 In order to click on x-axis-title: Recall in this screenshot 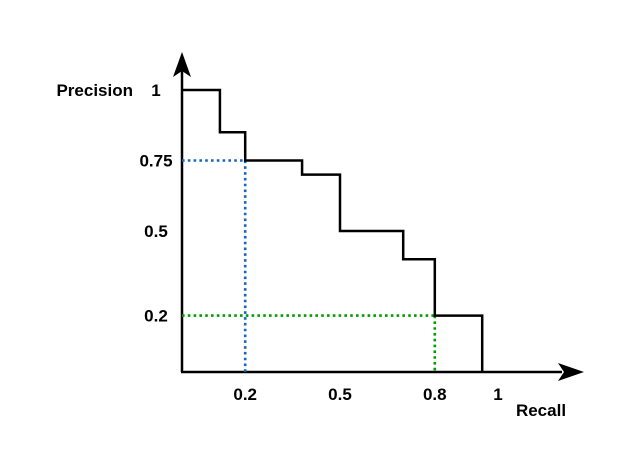, I will do `click(541, 410)`.